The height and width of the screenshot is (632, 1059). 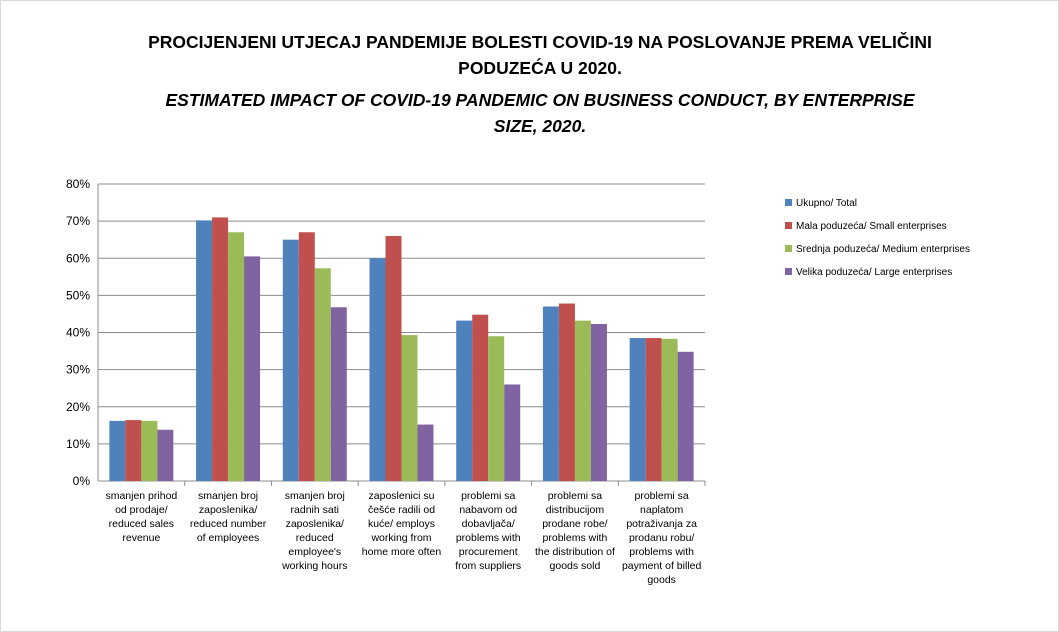 What do you see at coordinates (315, 538) in the screenshot?
I see `text-line: reduced` at bounding box center [315, 538].